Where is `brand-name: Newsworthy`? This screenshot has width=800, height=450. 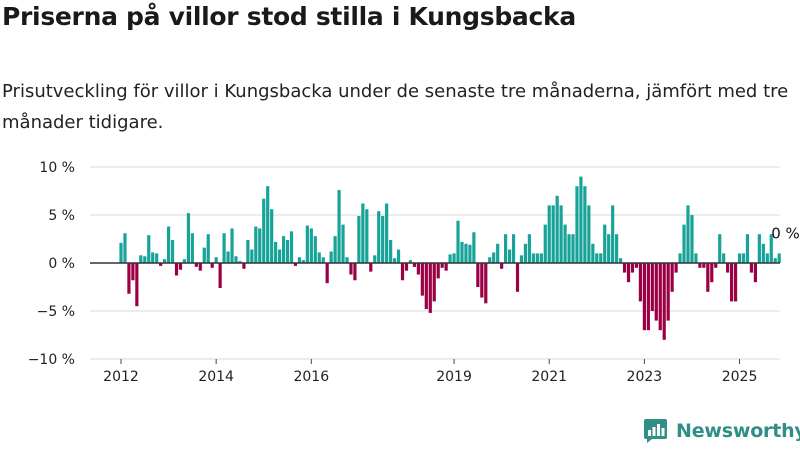 brand-name: Newsworthy is located at coordinates (738, 430).